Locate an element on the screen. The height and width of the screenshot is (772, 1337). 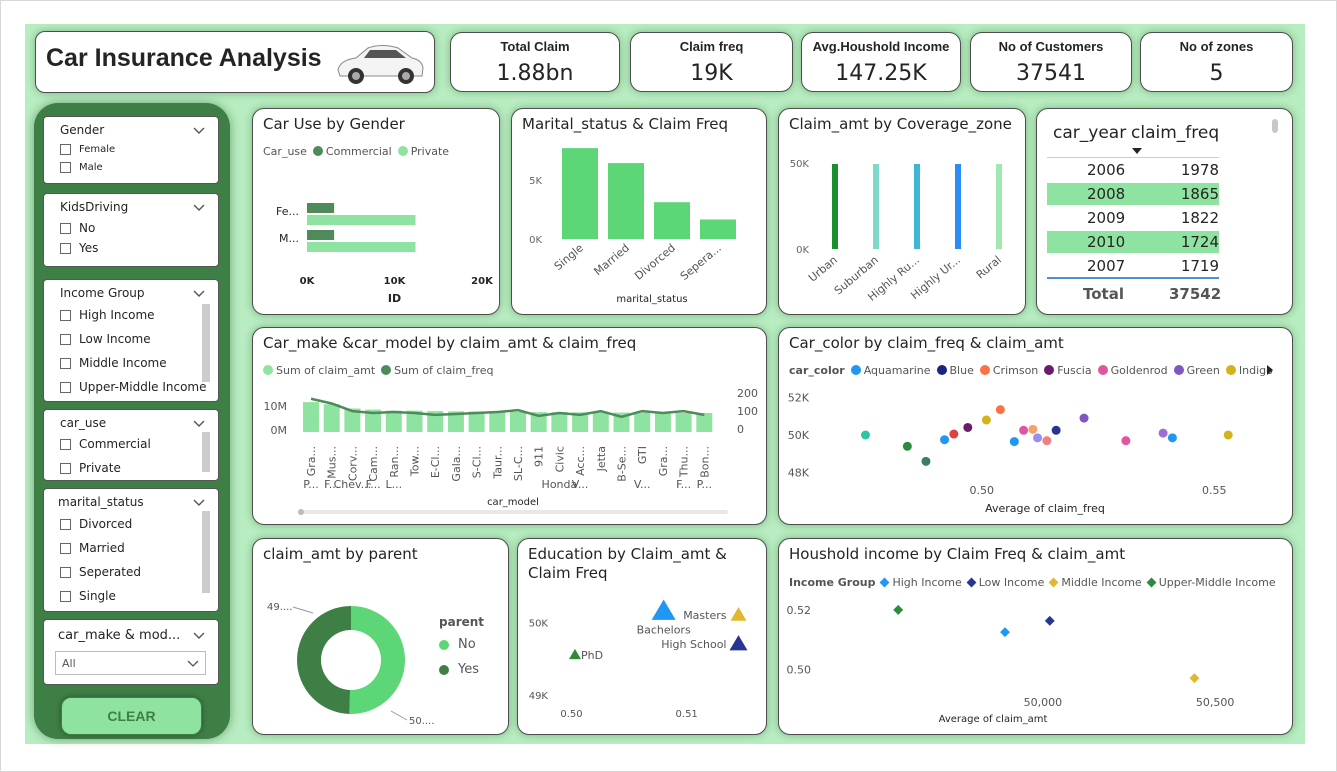
x-tick-label: 0K is located at coordinates (308, 281).